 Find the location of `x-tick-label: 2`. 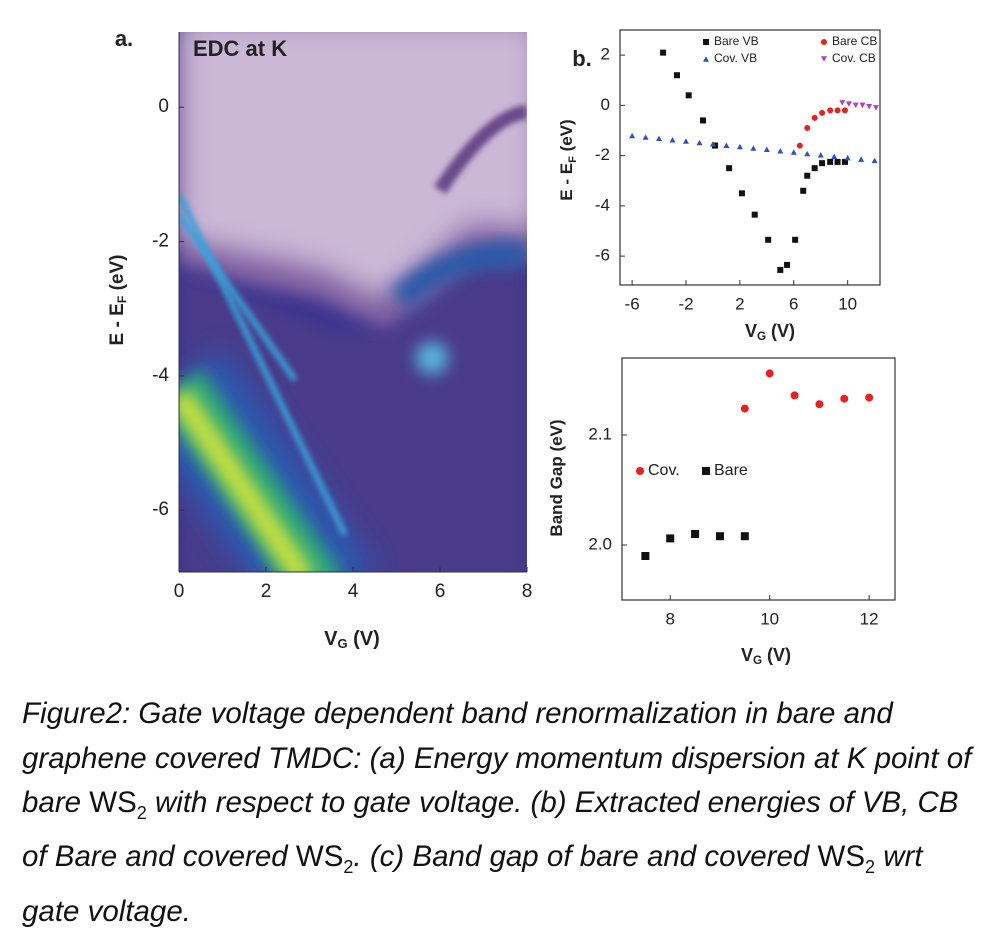

x-tick-label: 2 is located at coordinates (266, 591).